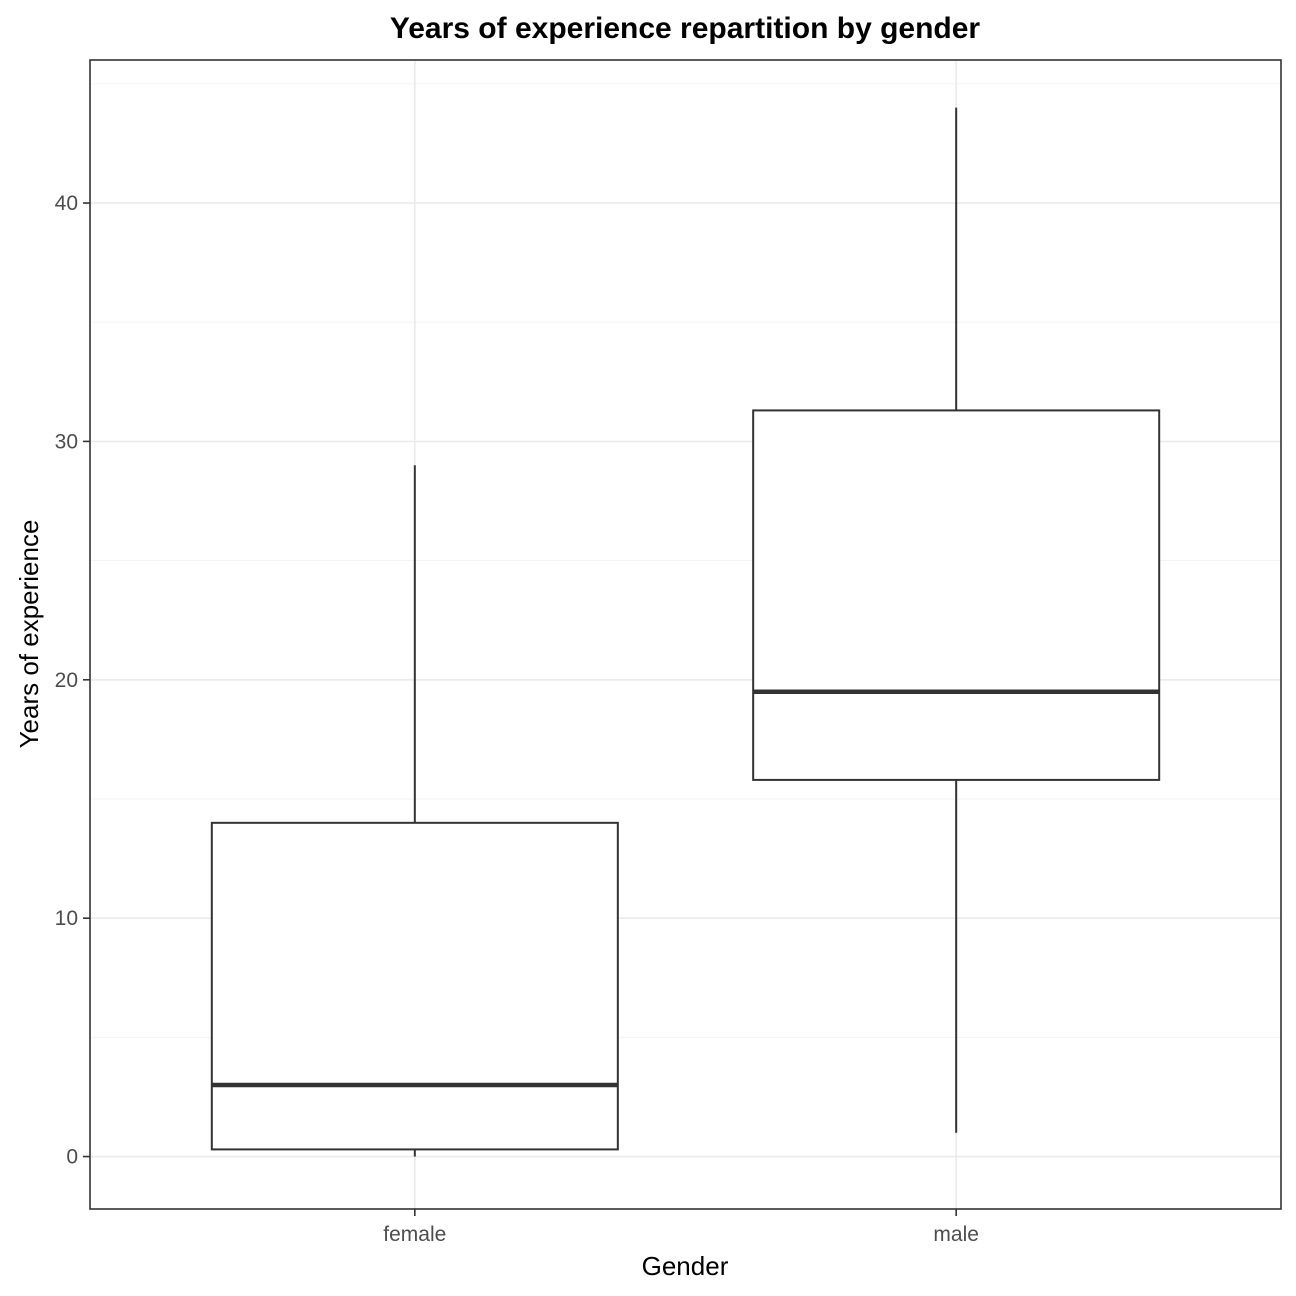 The image size is (1296, 1296). I want to click on x-axis-title: Gender, so click(685, 1266).